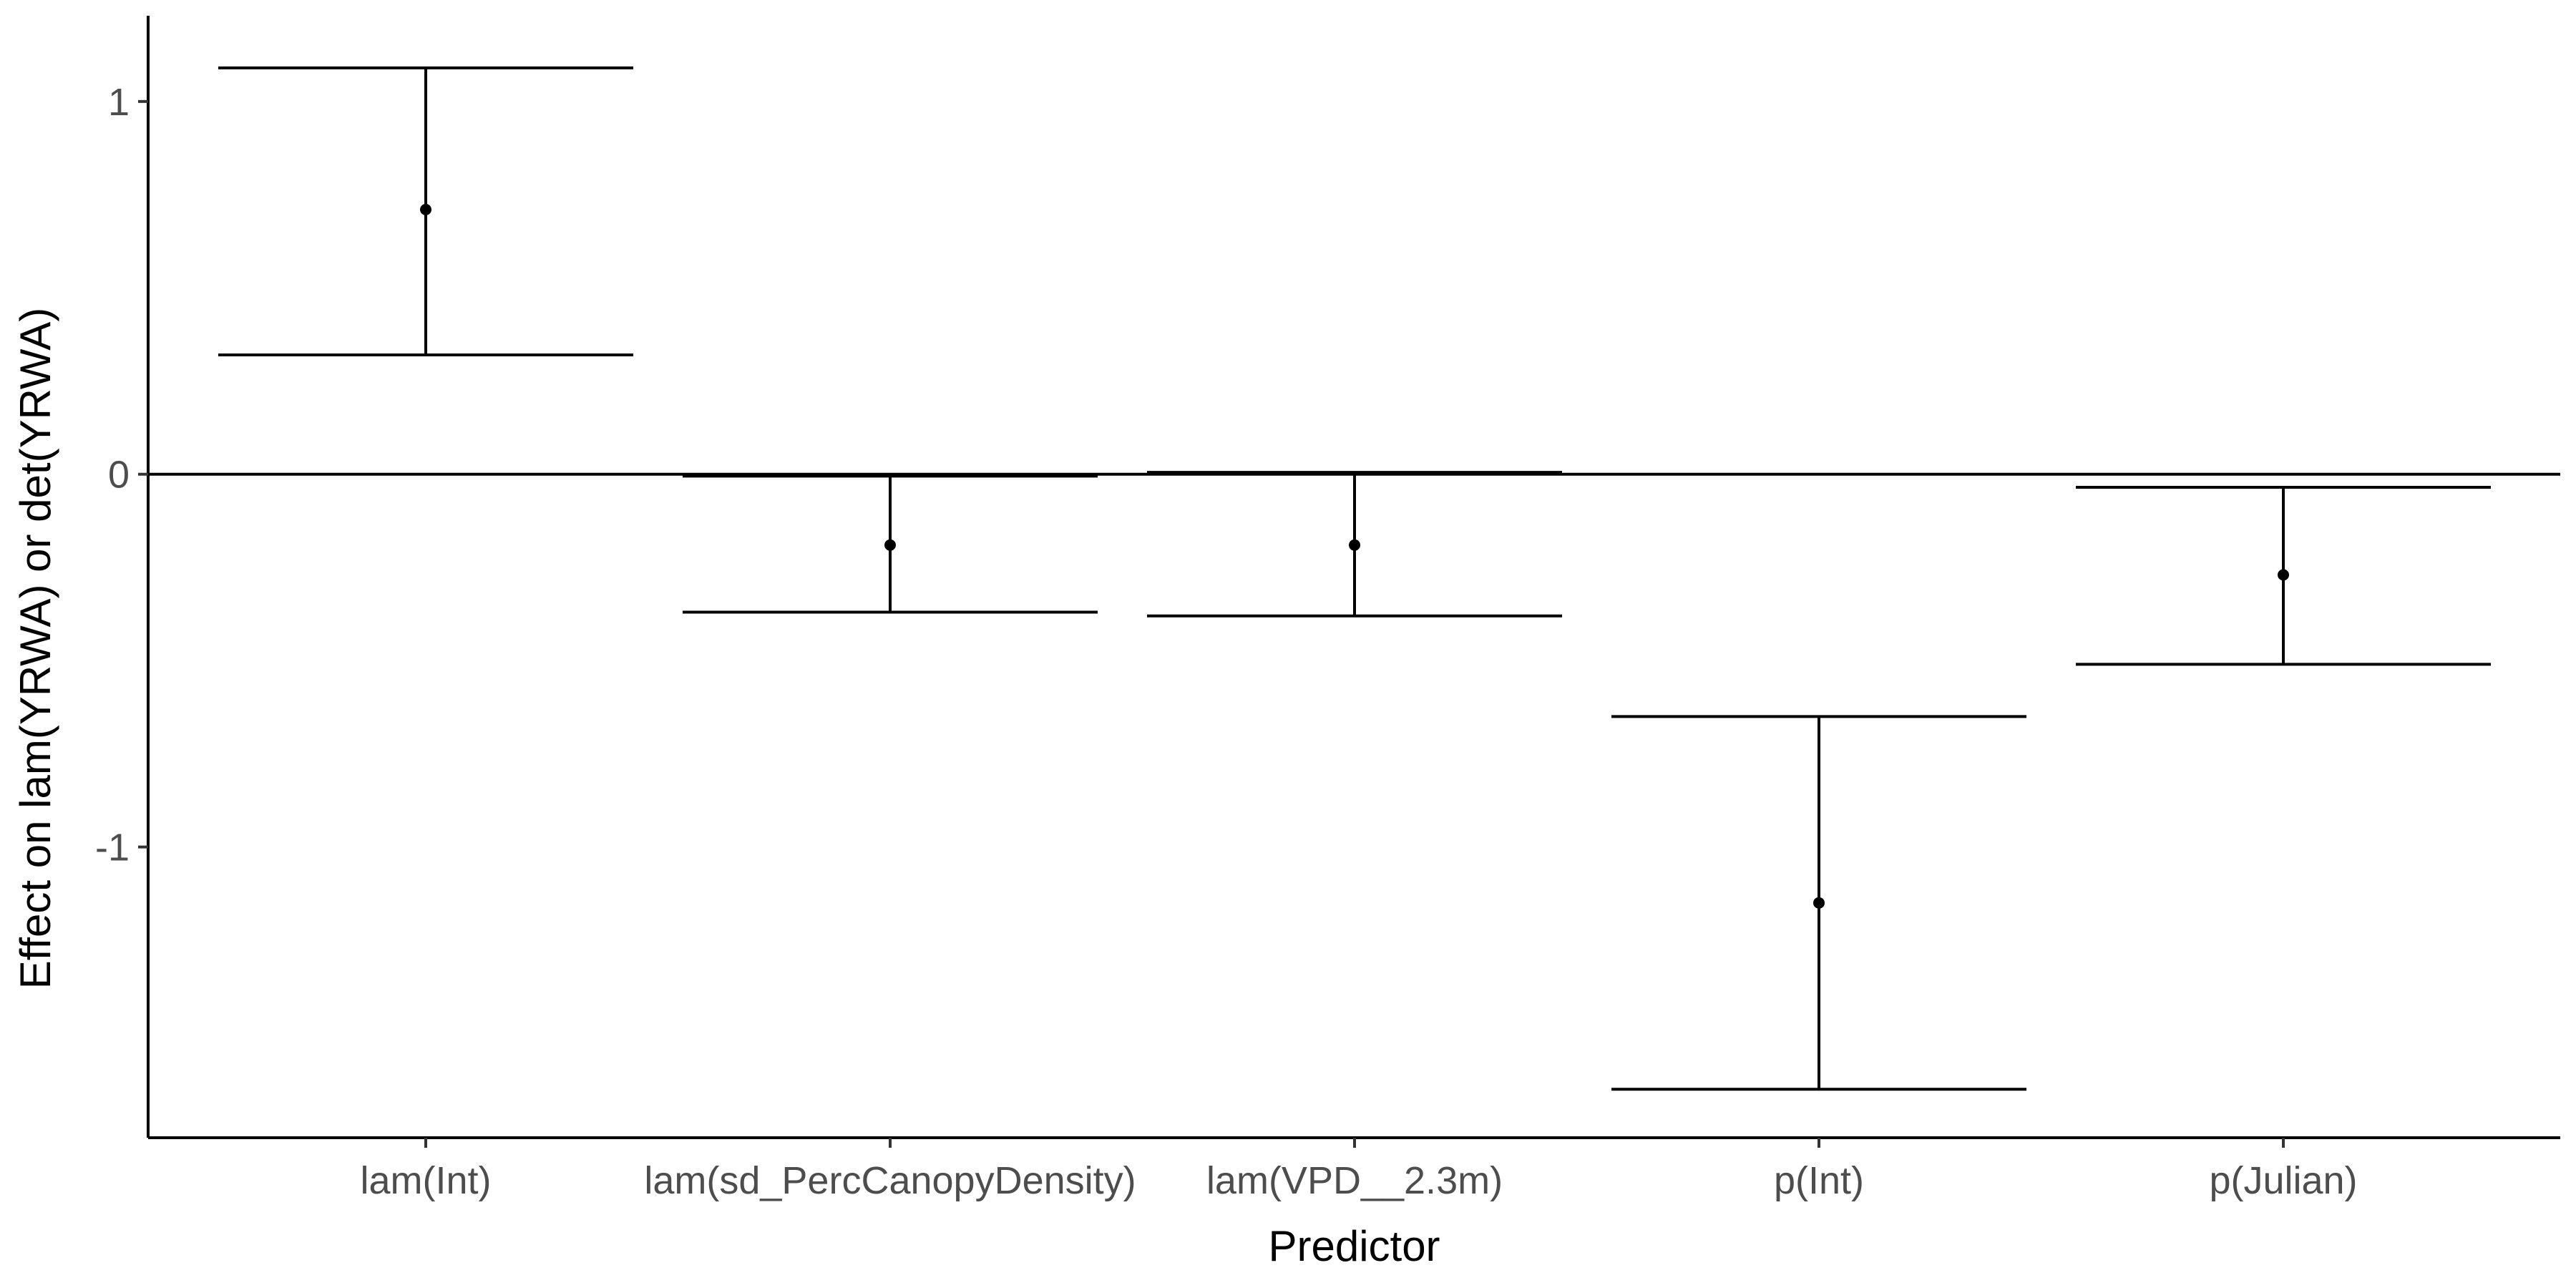  I want to click on y-tick-label: 1, so click(119, 102).